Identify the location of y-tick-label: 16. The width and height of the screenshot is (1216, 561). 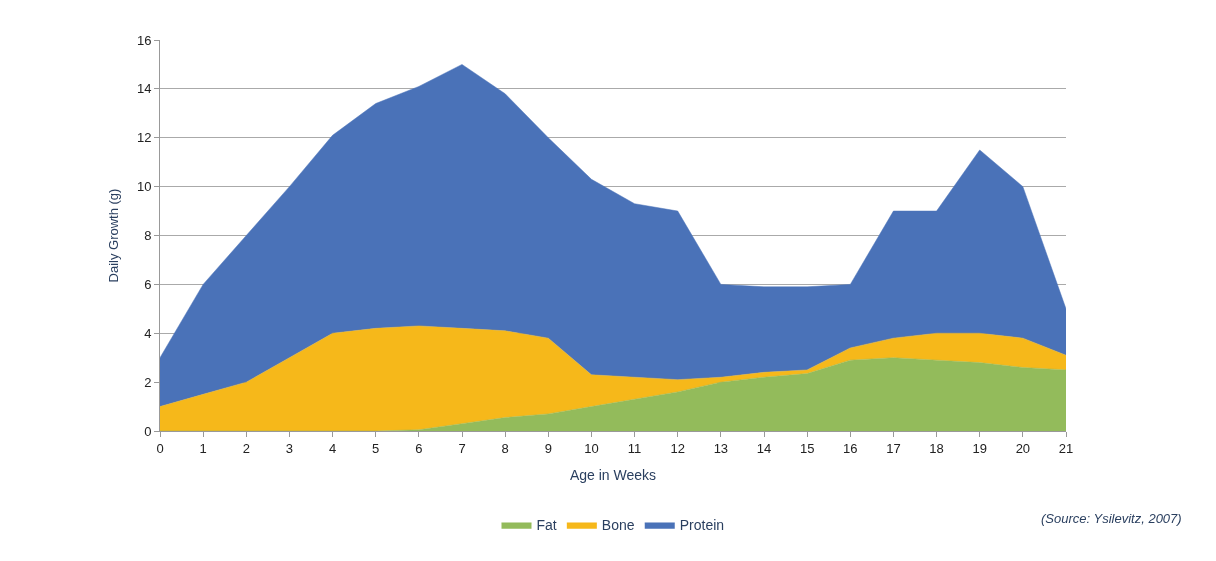
(144, 40).